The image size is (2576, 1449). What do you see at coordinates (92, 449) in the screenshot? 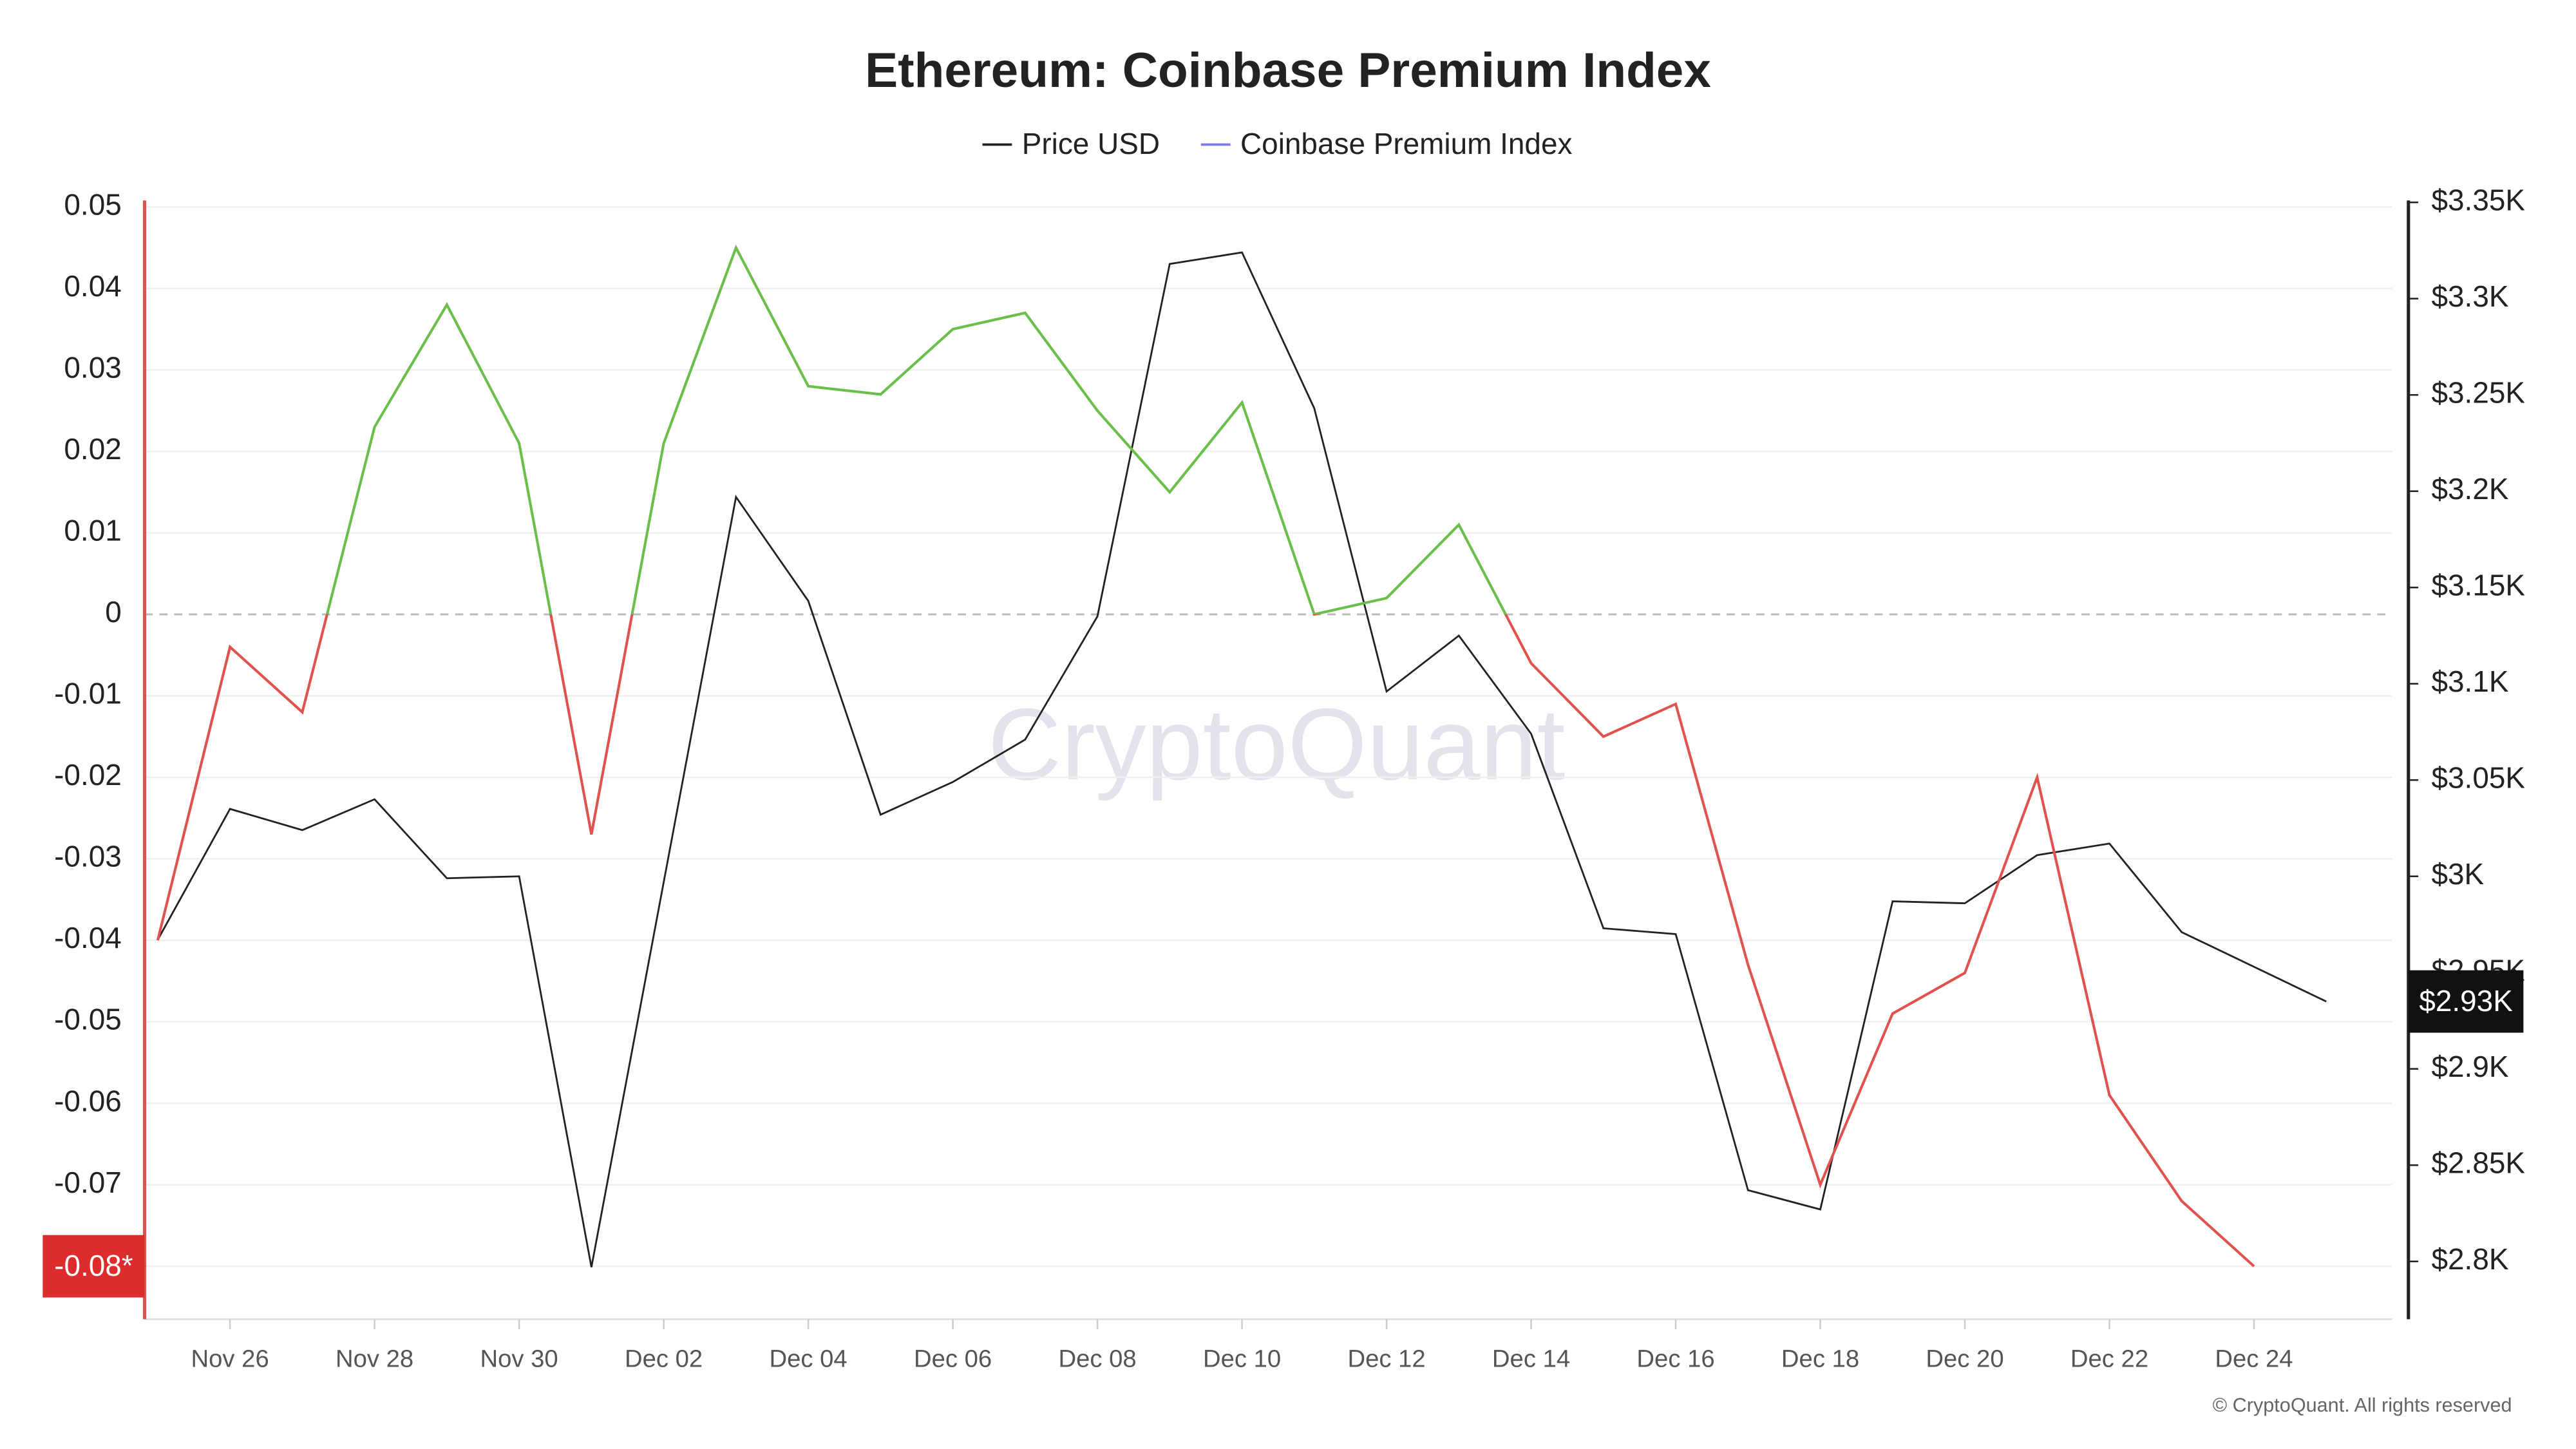
I see `y-tick-label: 0.02` at bounding box center [92, 449].